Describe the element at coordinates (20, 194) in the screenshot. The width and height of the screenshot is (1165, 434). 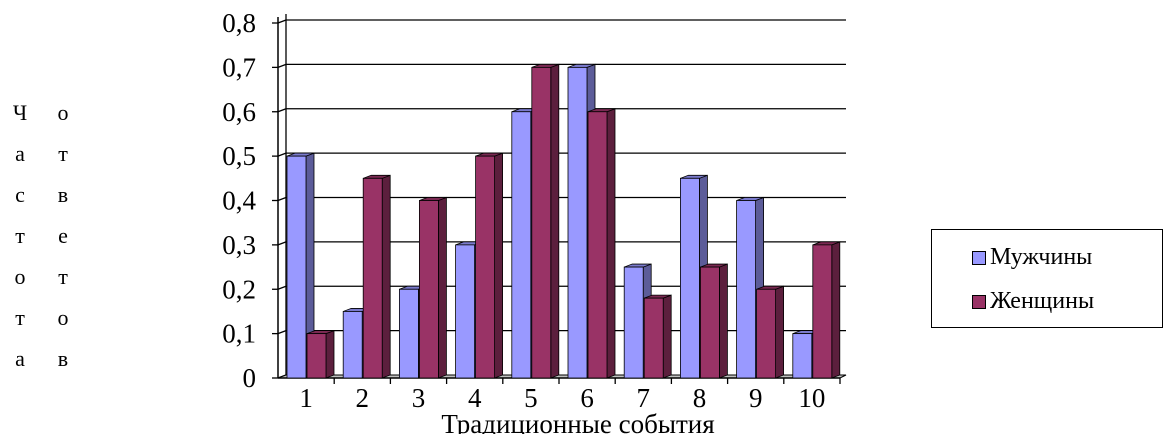
I see `y-axis-title-letter: с` at that location.